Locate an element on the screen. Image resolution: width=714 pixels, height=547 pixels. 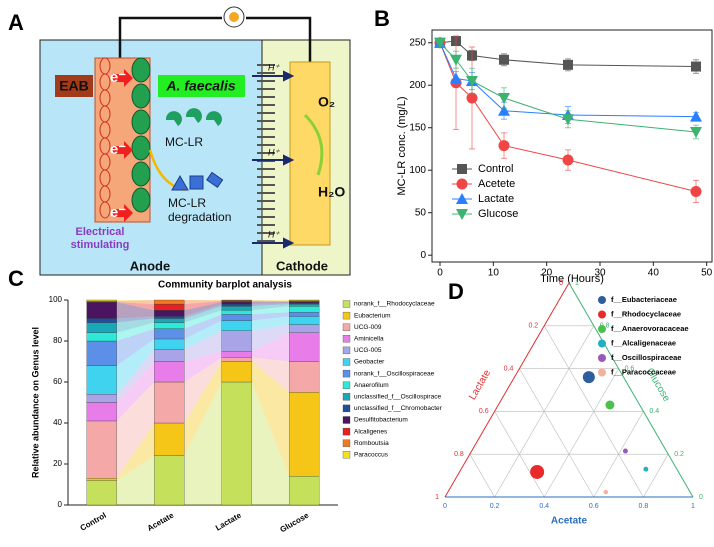
proton-label: H⁺ is located at coordinates (274, 234).